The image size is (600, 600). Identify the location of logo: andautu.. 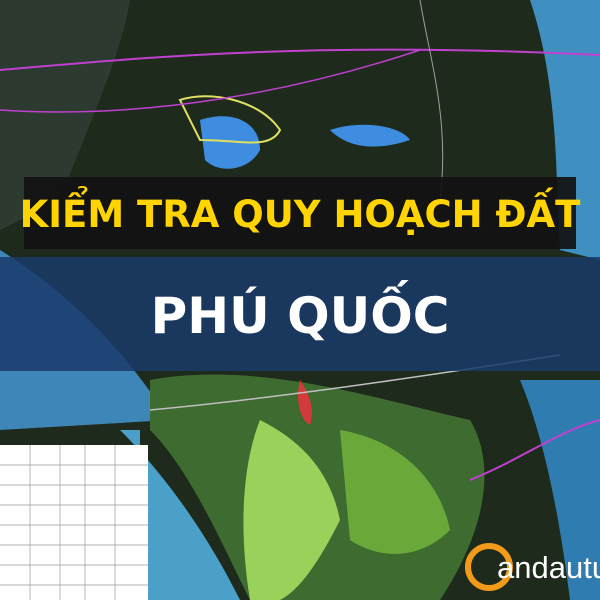
(532, 567).